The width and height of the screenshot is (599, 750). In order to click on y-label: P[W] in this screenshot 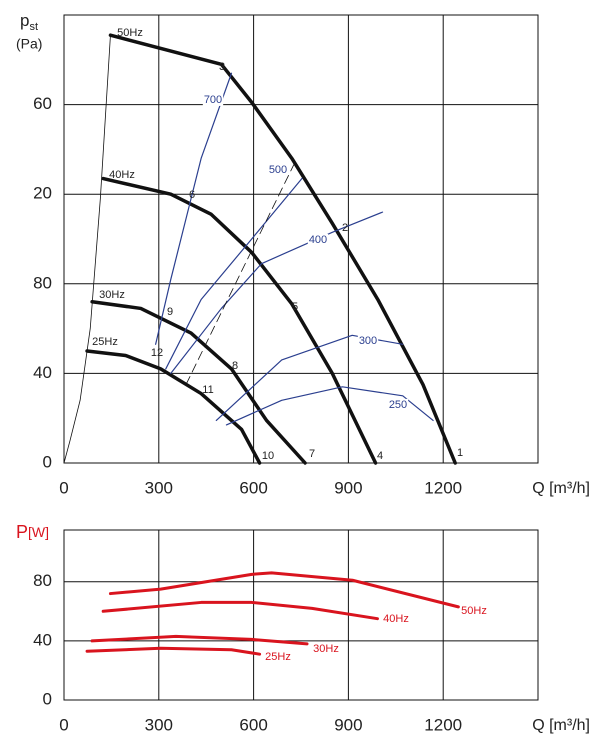, I will do `click(32, 532)`.